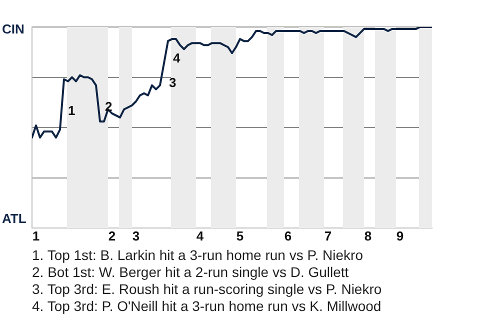  Describe the element at coordinates (13, 29) in the screenshot. I see `text: CIN` at that location.